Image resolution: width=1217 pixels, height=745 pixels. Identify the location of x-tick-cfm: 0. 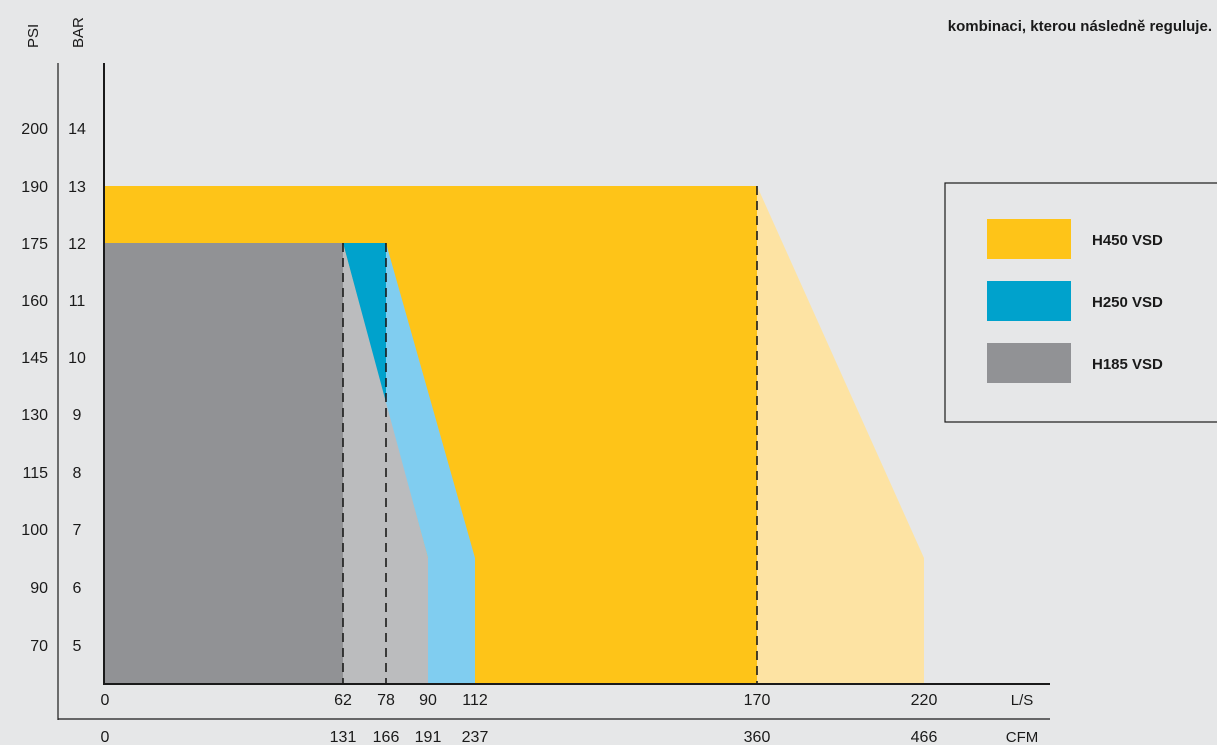
(105, 737).